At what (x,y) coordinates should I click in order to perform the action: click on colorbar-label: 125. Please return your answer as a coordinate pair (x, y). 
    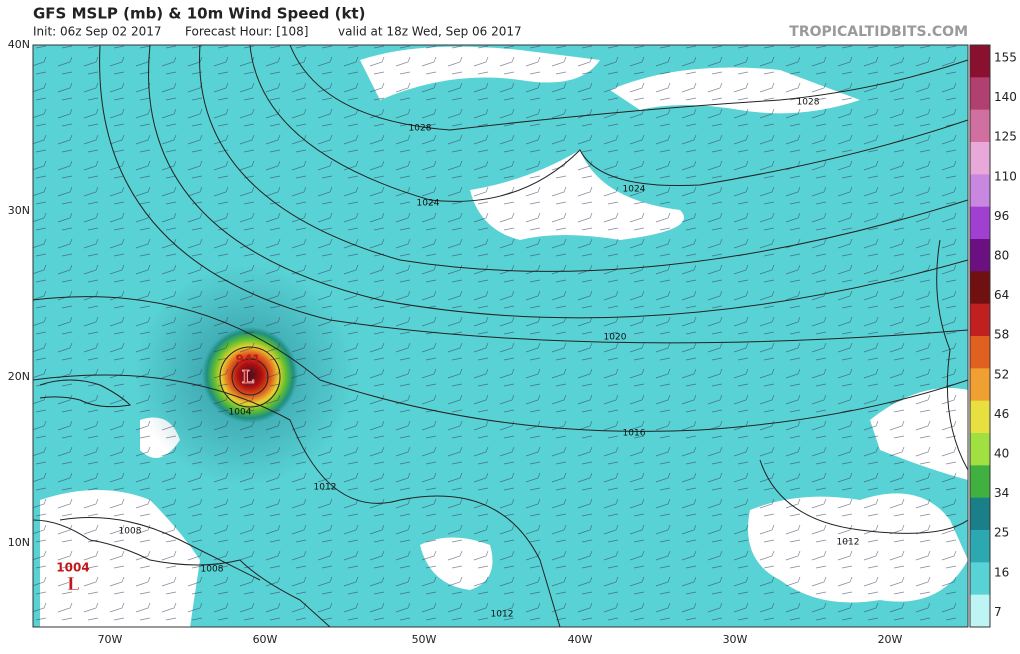
    Looking at the image, I should click on (1005, 137).